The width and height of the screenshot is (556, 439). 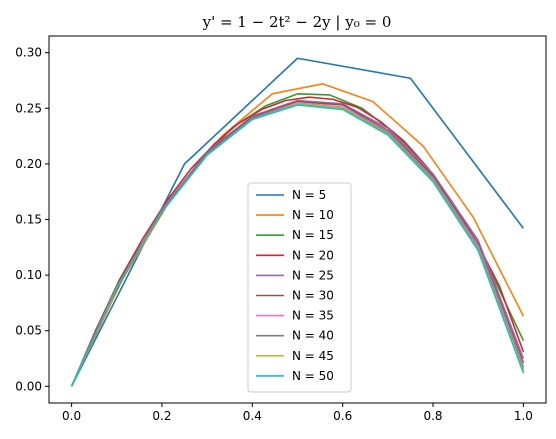 I want to click on x-tick-label: 0.0, so click(x=71, y=416).